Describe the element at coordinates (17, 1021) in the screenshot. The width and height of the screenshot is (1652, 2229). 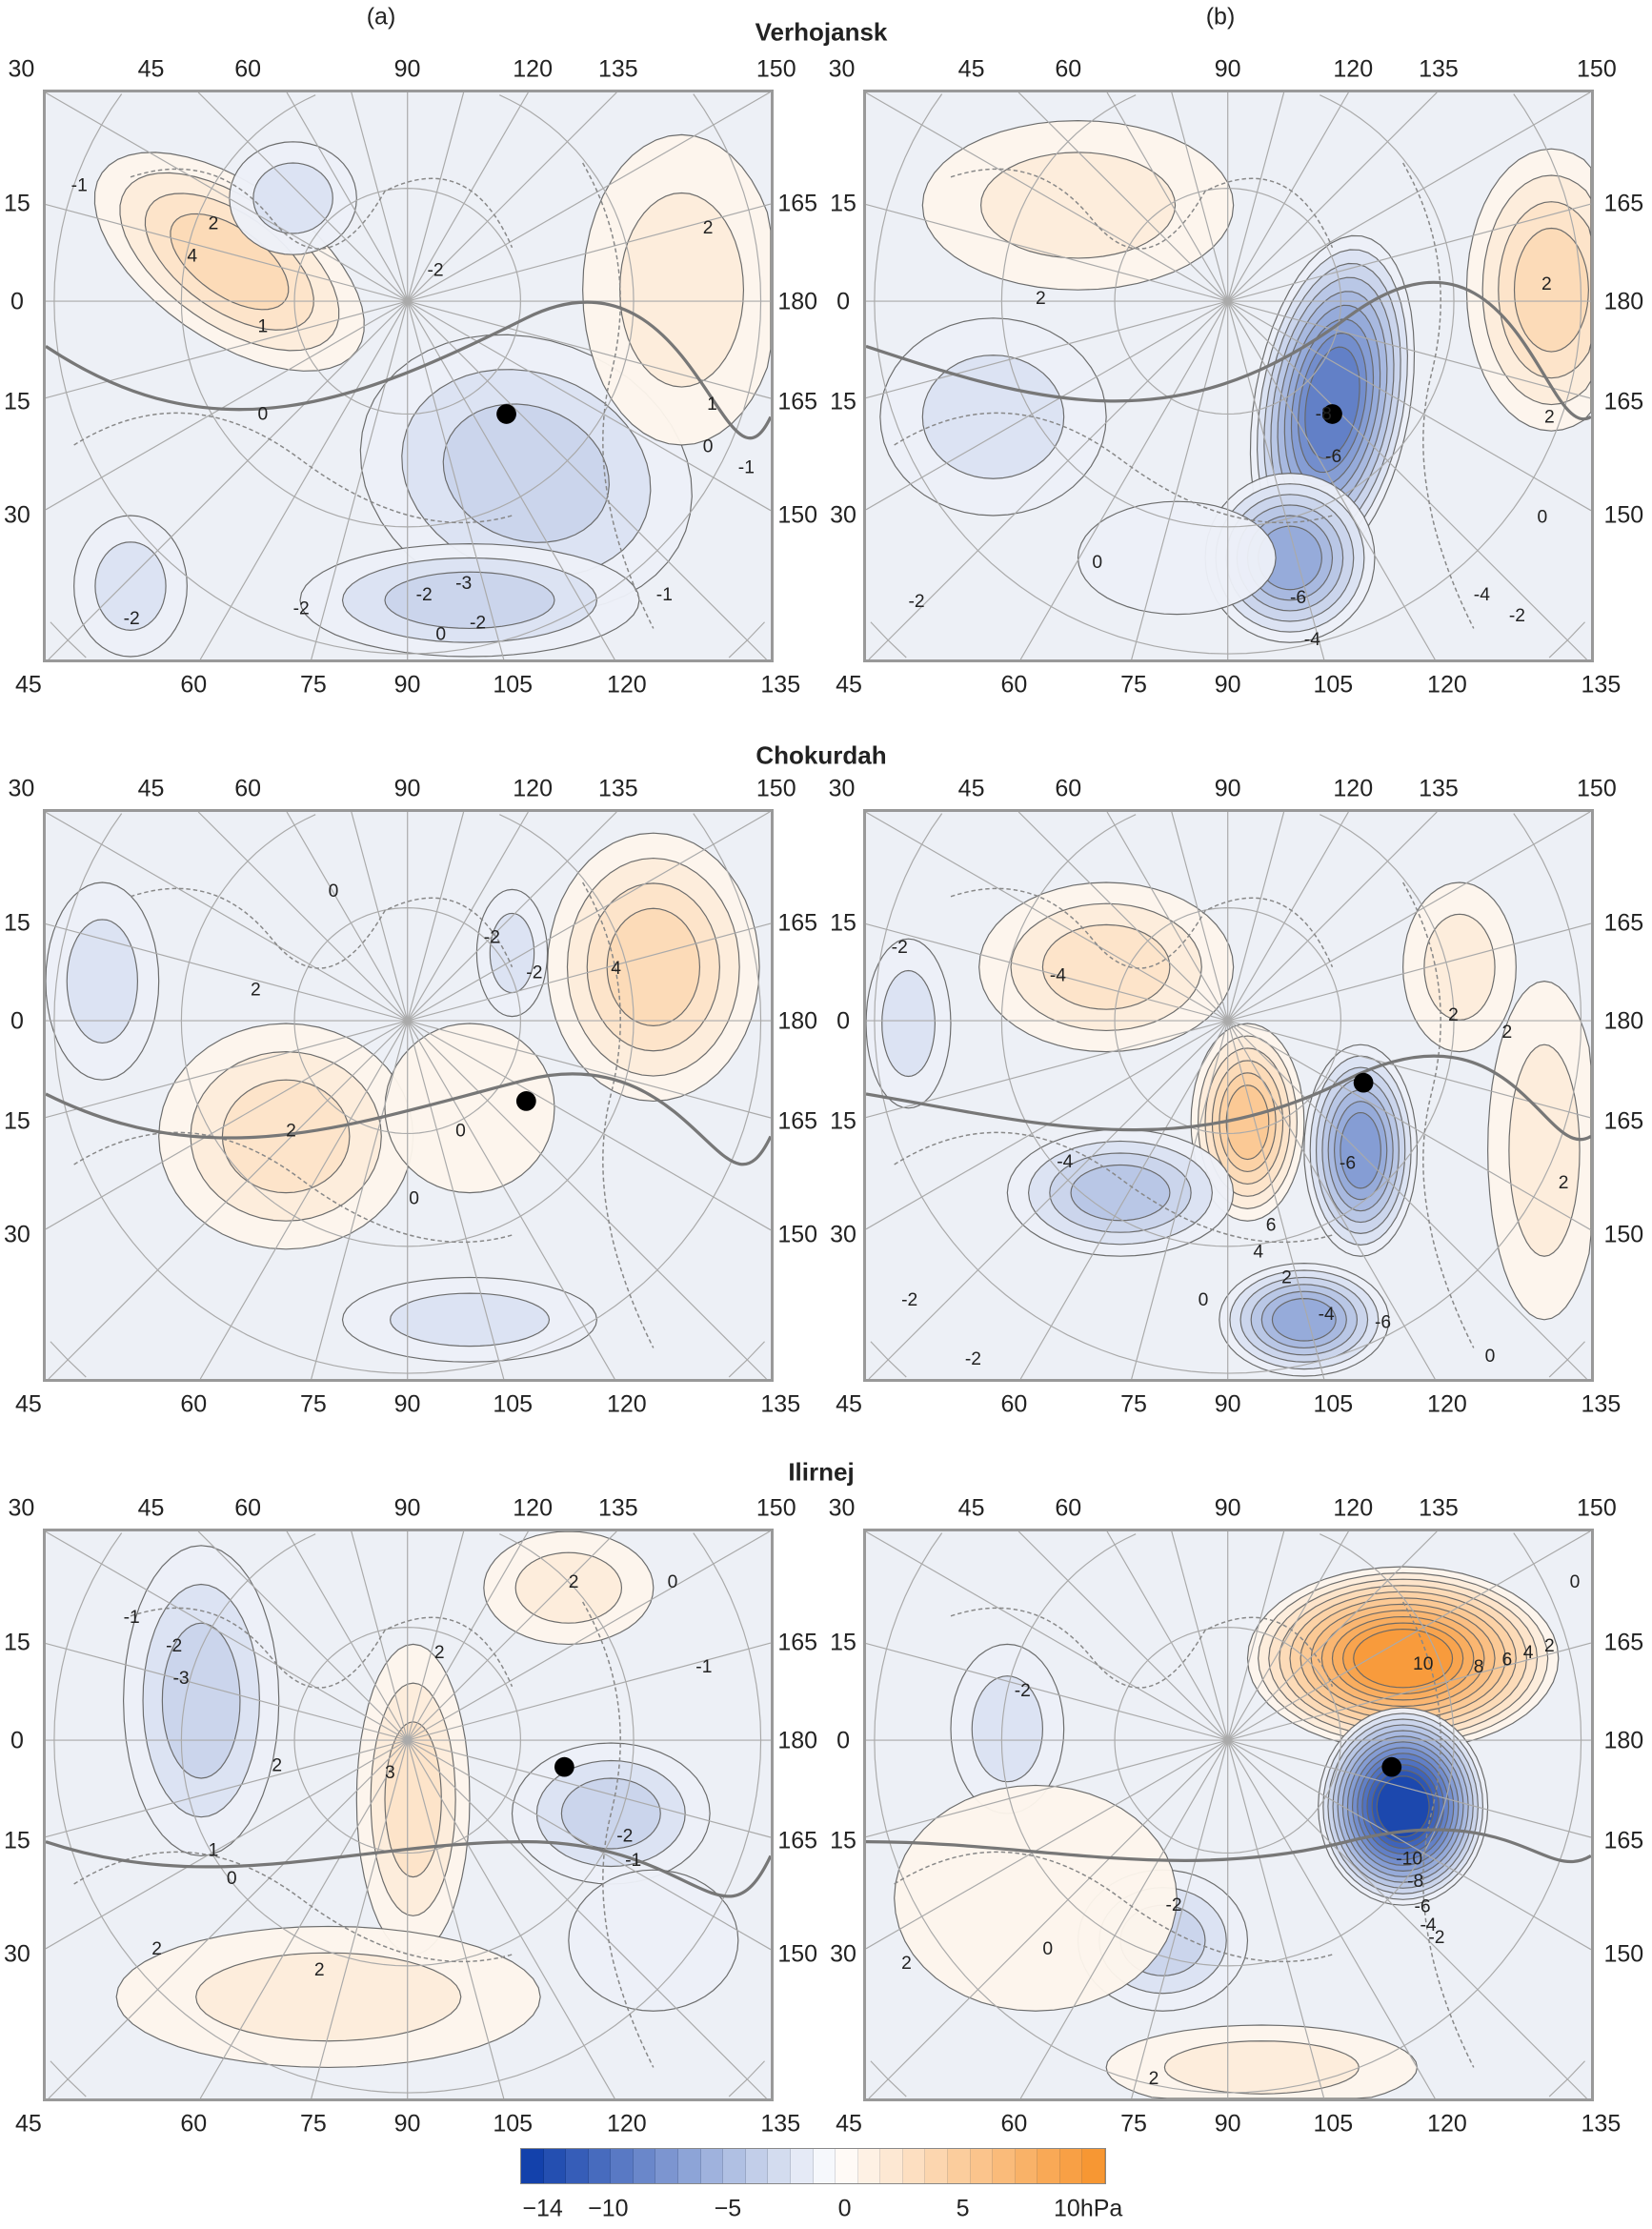
I see `left-tick-label: 0` at that location.